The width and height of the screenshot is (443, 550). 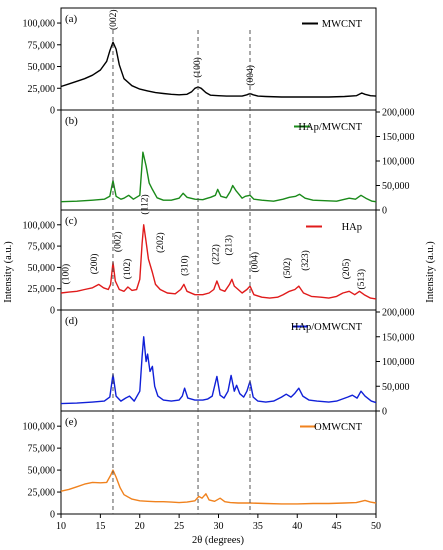 What do you see at coordinates (100, 526) in the screenshot?
I see `x-tick-label: 15` at bounding box center [100, 526].